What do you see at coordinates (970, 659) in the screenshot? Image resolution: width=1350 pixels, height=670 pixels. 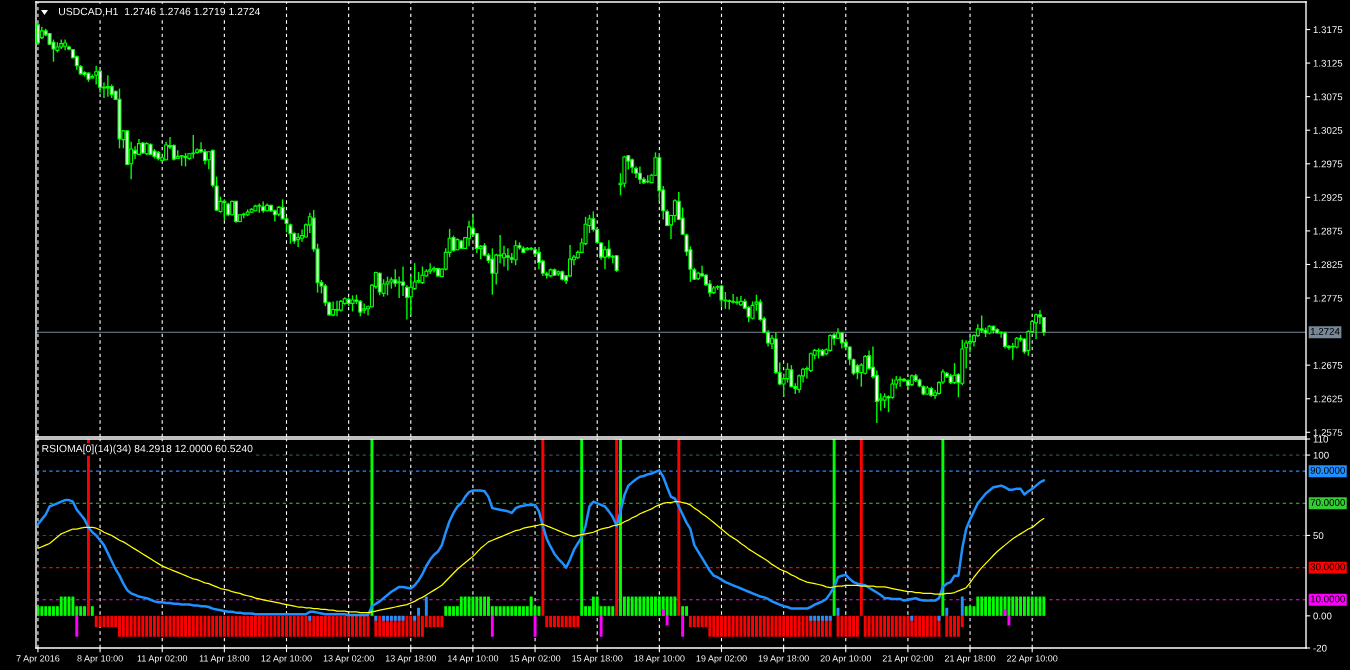 I see `x-tick-label: 21 Apr 18:00` at bounding box center [970, 659].